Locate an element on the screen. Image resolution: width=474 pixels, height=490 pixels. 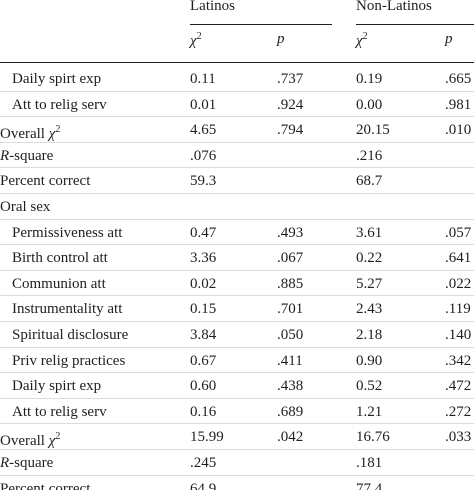
chi-value-latinos: 4.65 is located at coordinates (203, 130).